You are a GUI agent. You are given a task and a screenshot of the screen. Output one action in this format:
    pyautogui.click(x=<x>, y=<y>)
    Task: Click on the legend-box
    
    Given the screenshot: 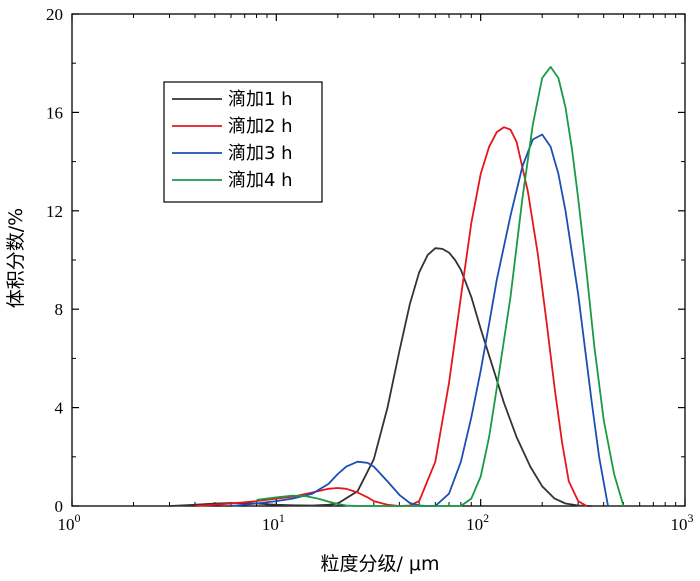 What is the action you would take?
    pyautogui.click(x=243, y=142)
    